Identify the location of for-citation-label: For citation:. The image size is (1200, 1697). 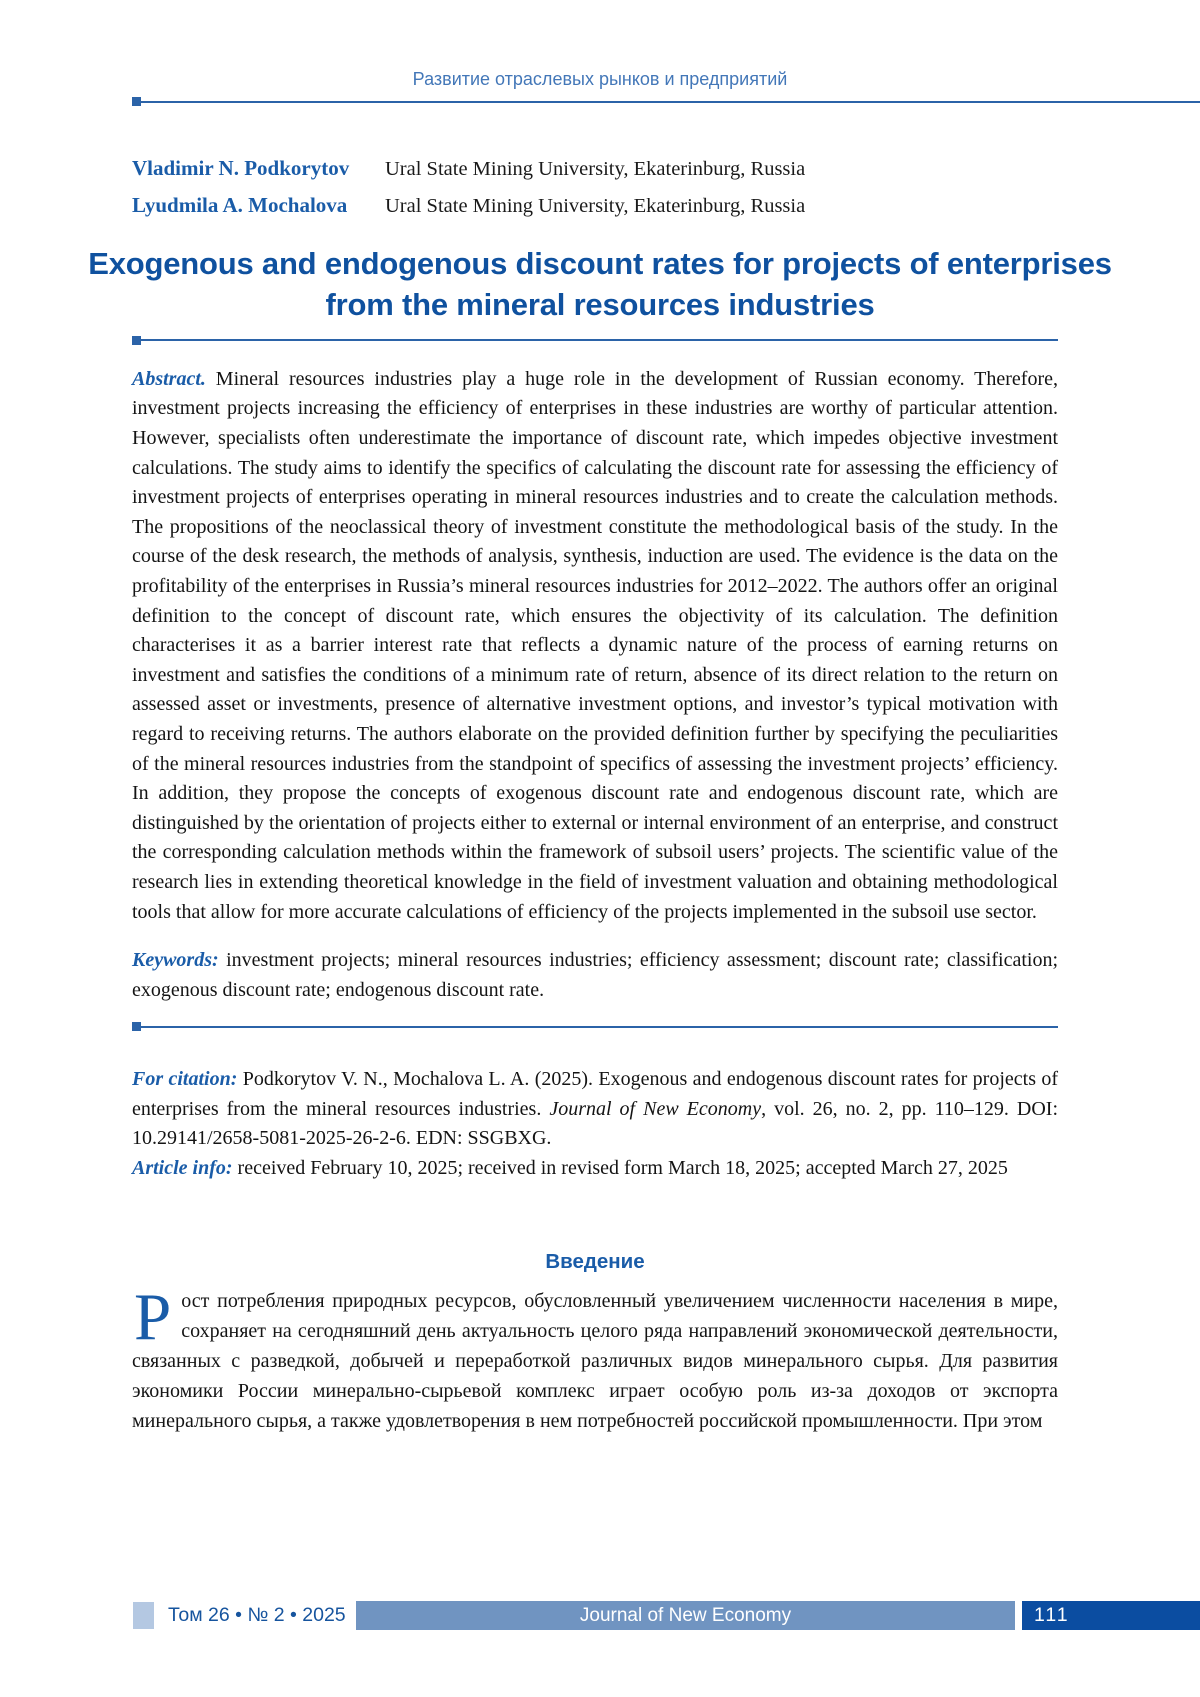
(185, 1079).